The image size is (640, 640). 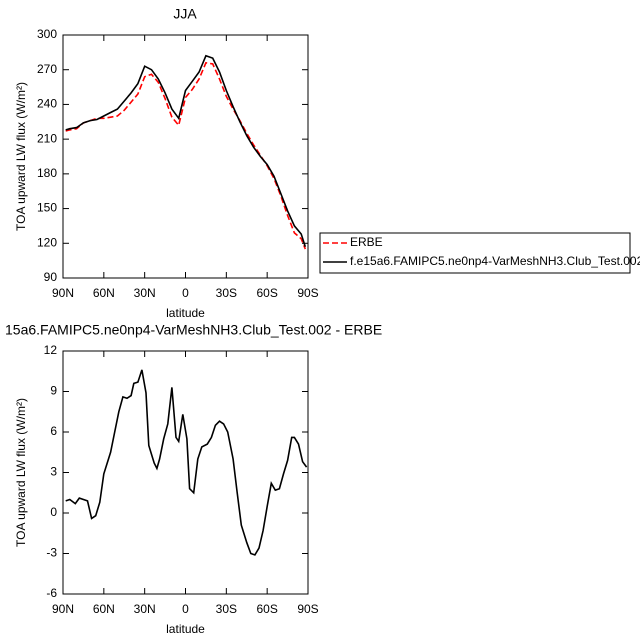 What do you see at coordinates (53, 431) in the screenshot?
I see `y-tick-label: 6` at bounding box center [53, 431].